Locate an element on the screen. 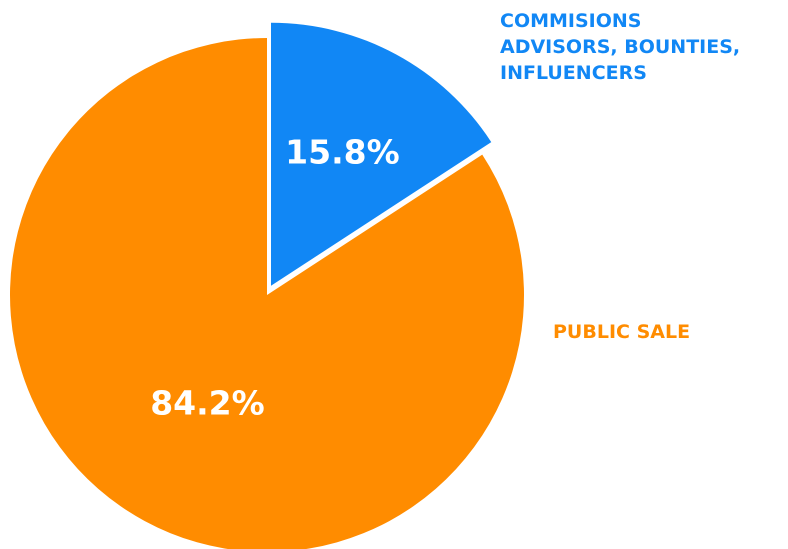  slice-label: PUBLIC SALE is located at coordinates (622, 332).